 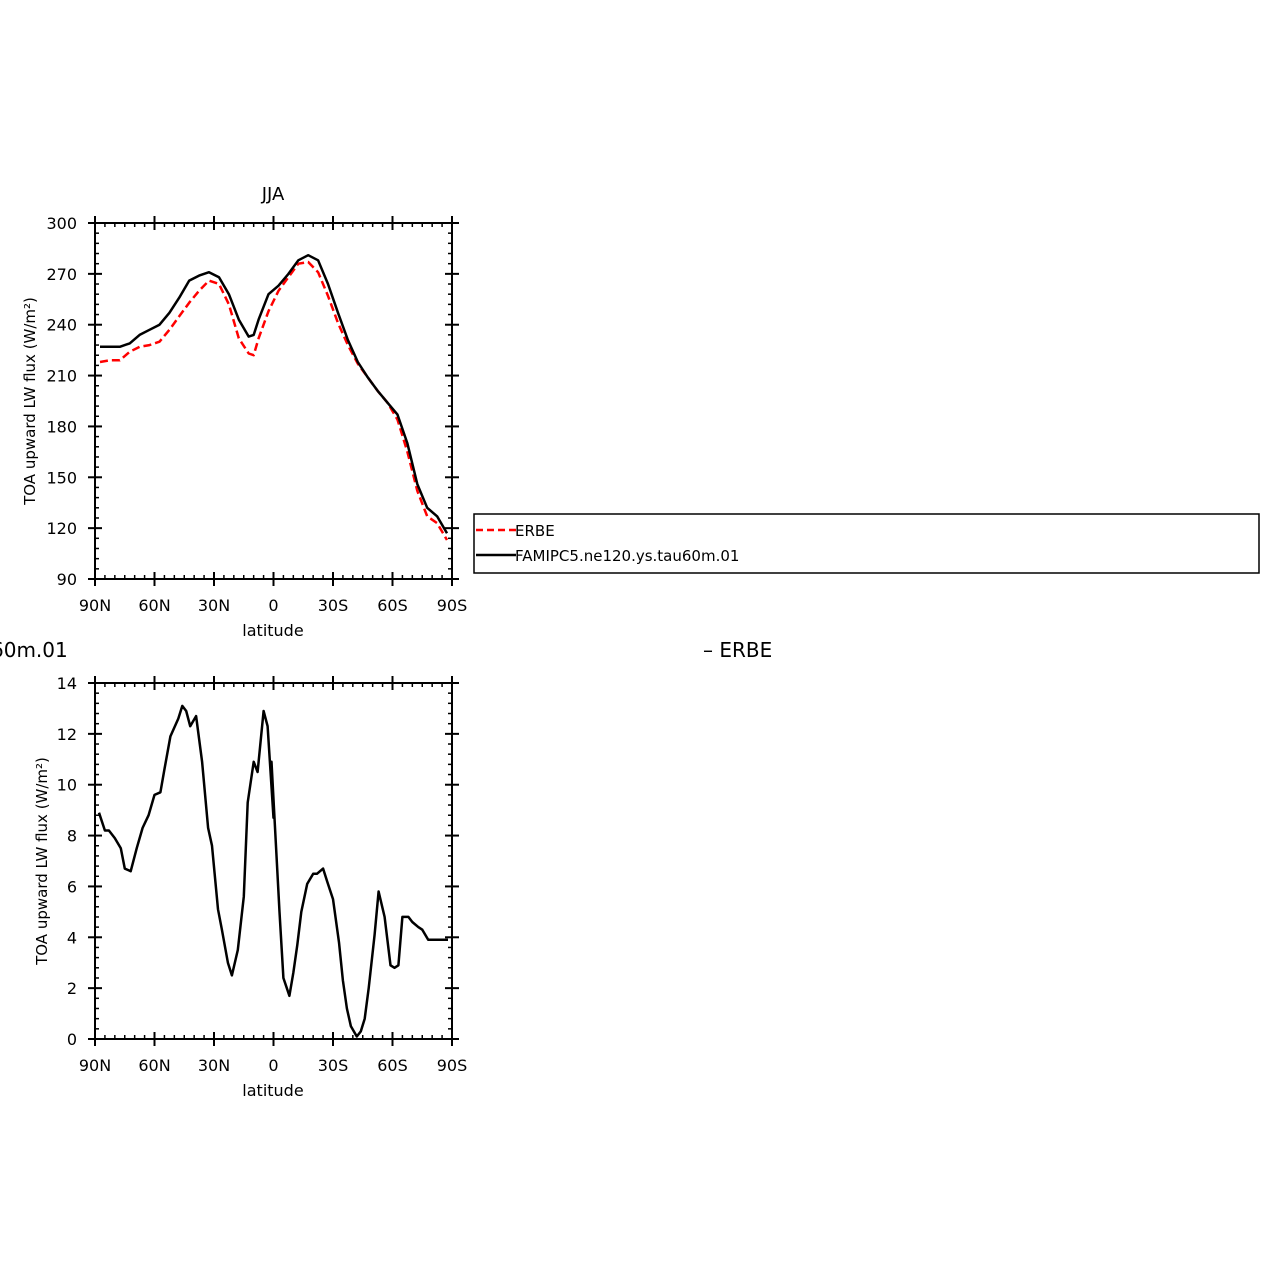 I want to click on bottom-chart-y-tick-labels: 0 2 4 6 8 10 12 14, so click(x=67, y=861).